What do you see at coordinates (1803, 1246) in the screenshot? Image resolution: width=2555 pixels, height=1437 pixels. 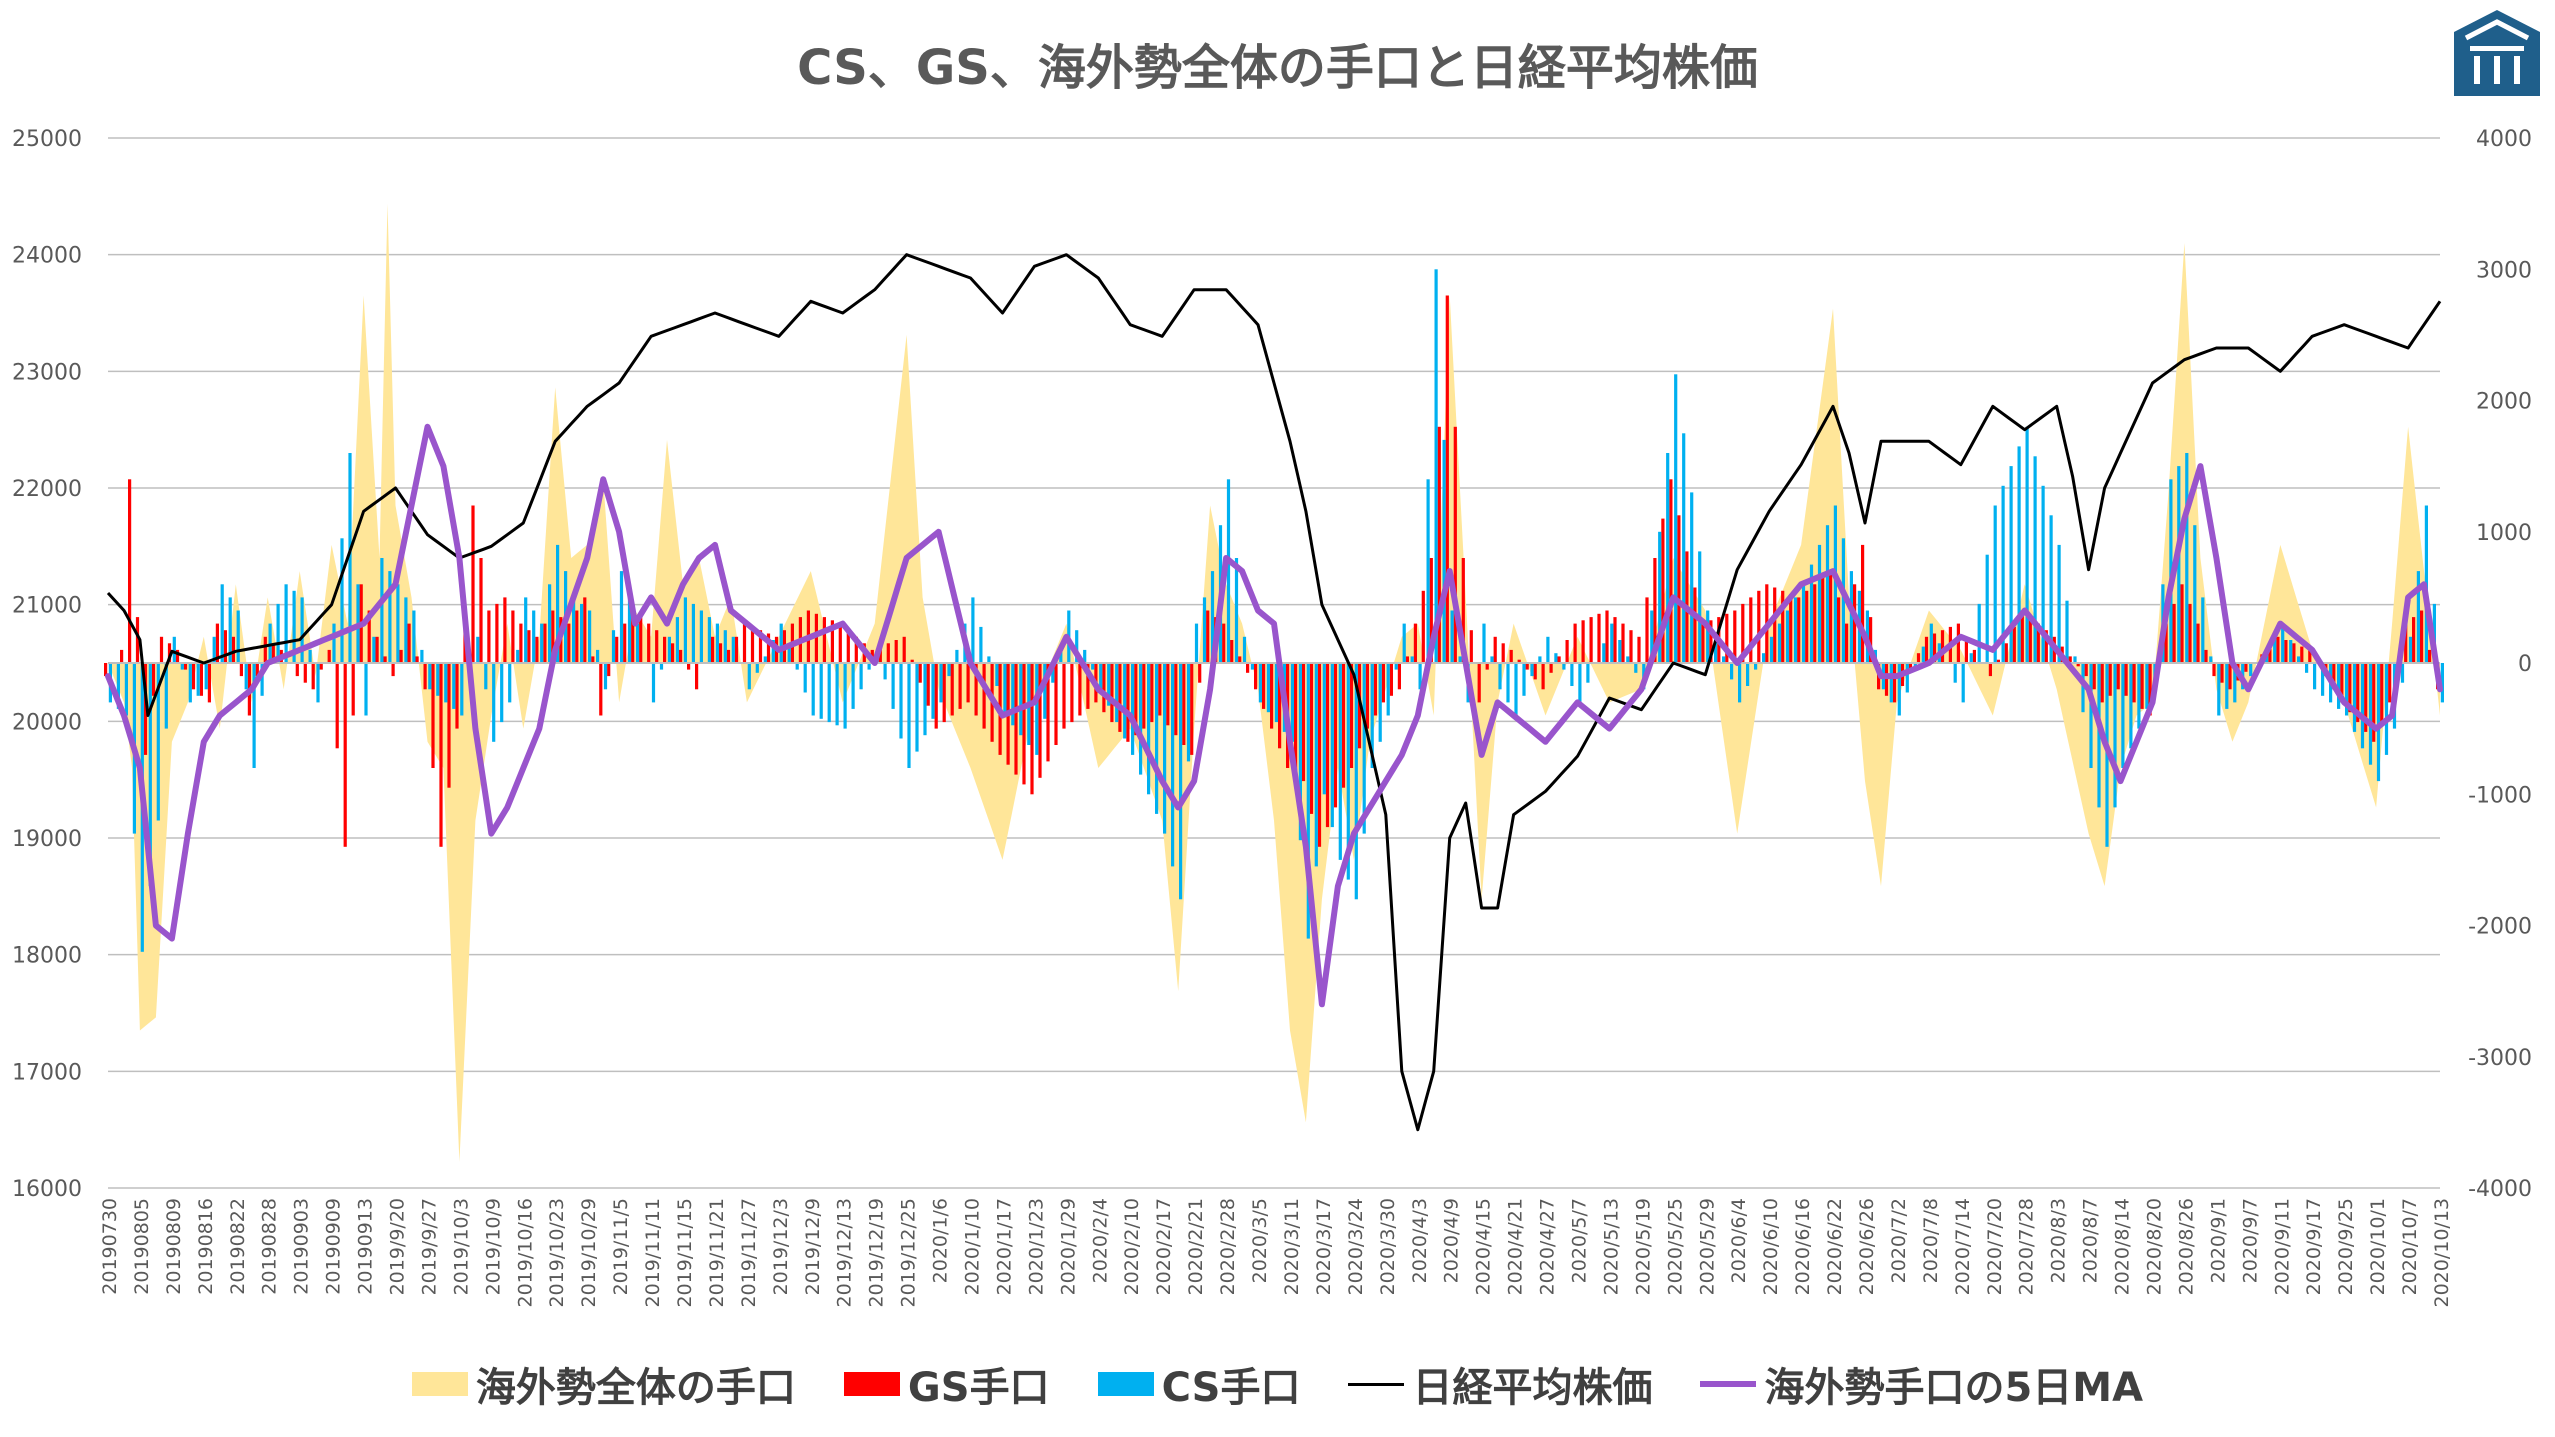 I see `x-axis-tick-label: 2020/6/16` at bounding box center [1803, 1246].